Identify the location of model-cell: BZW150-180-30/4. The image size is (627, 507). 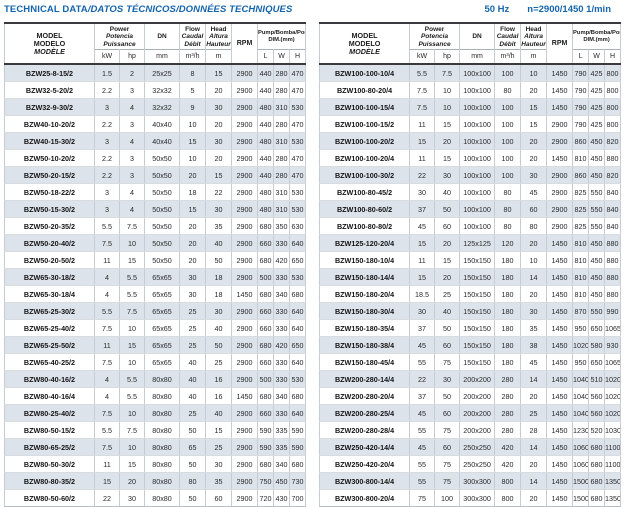
(365, 311).